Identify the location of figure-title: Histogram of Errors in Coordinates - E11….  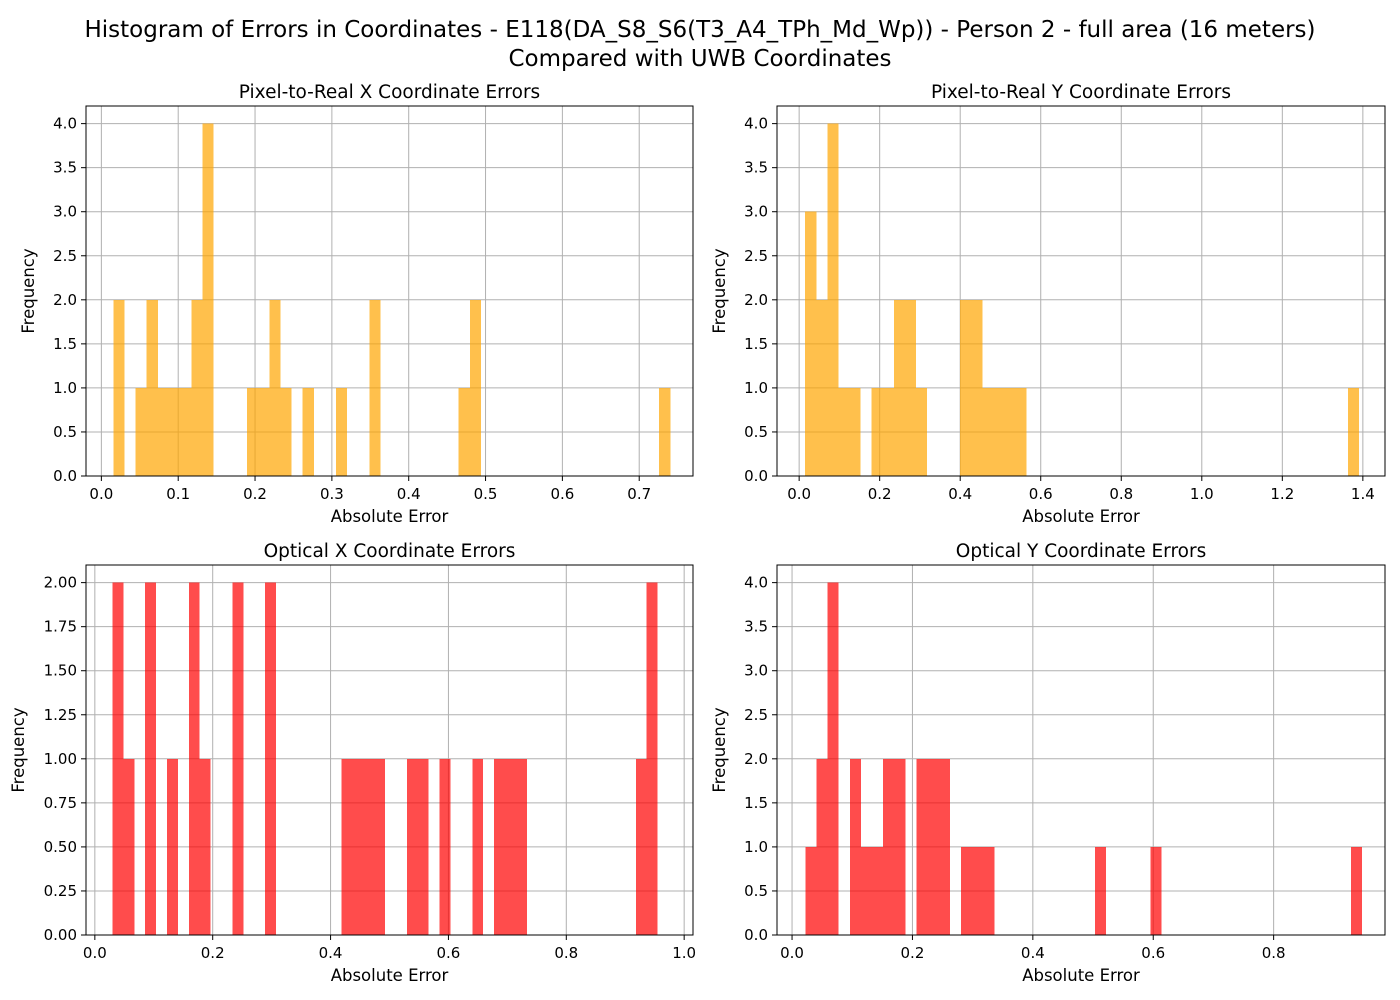
(700, 45).